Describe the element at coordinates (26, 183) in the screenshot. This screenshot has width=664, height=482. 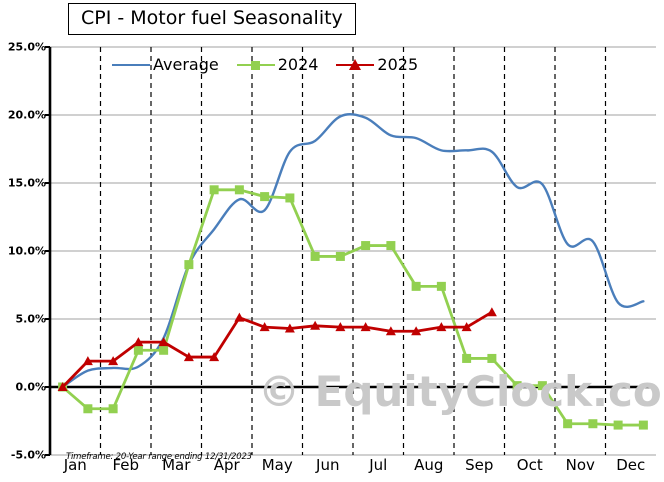
I see `y-axis-tick-label: 15.0%` at that location.